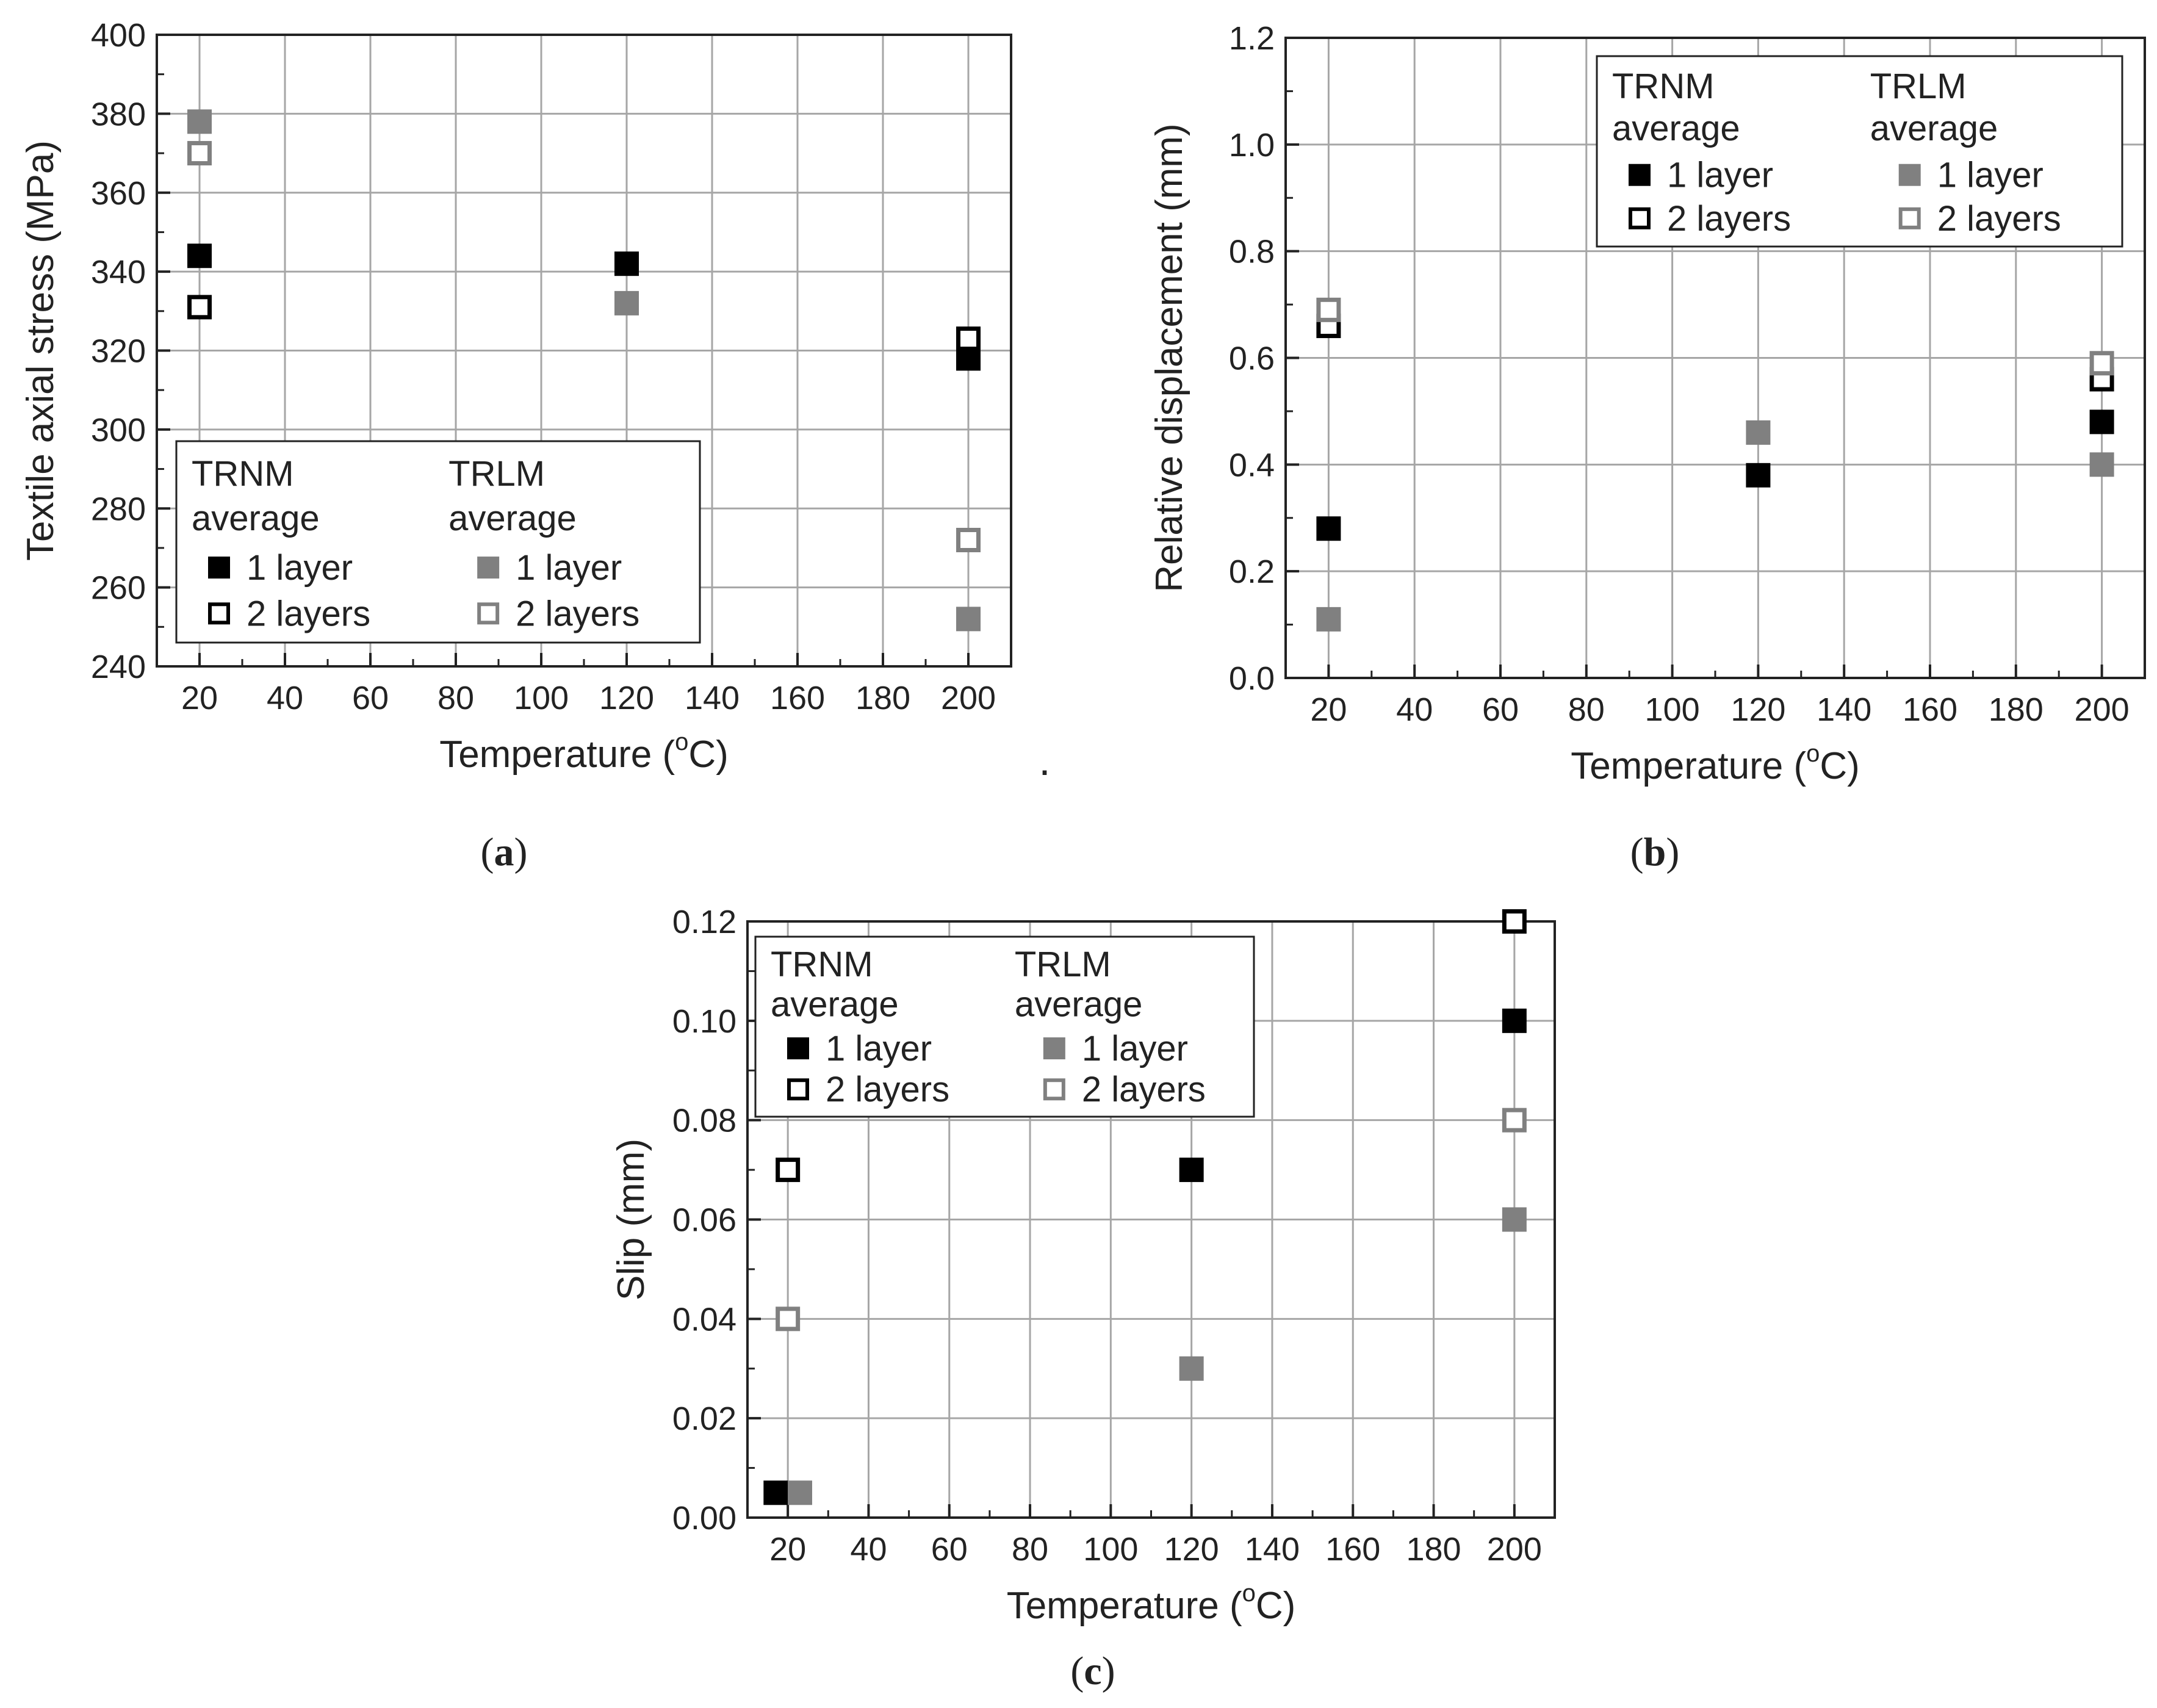 This screenshot has width=2157, height=1708. Describe the element at coordinates (118, 194) in the screenshot. I see `y-tick-label: 360` at that location.